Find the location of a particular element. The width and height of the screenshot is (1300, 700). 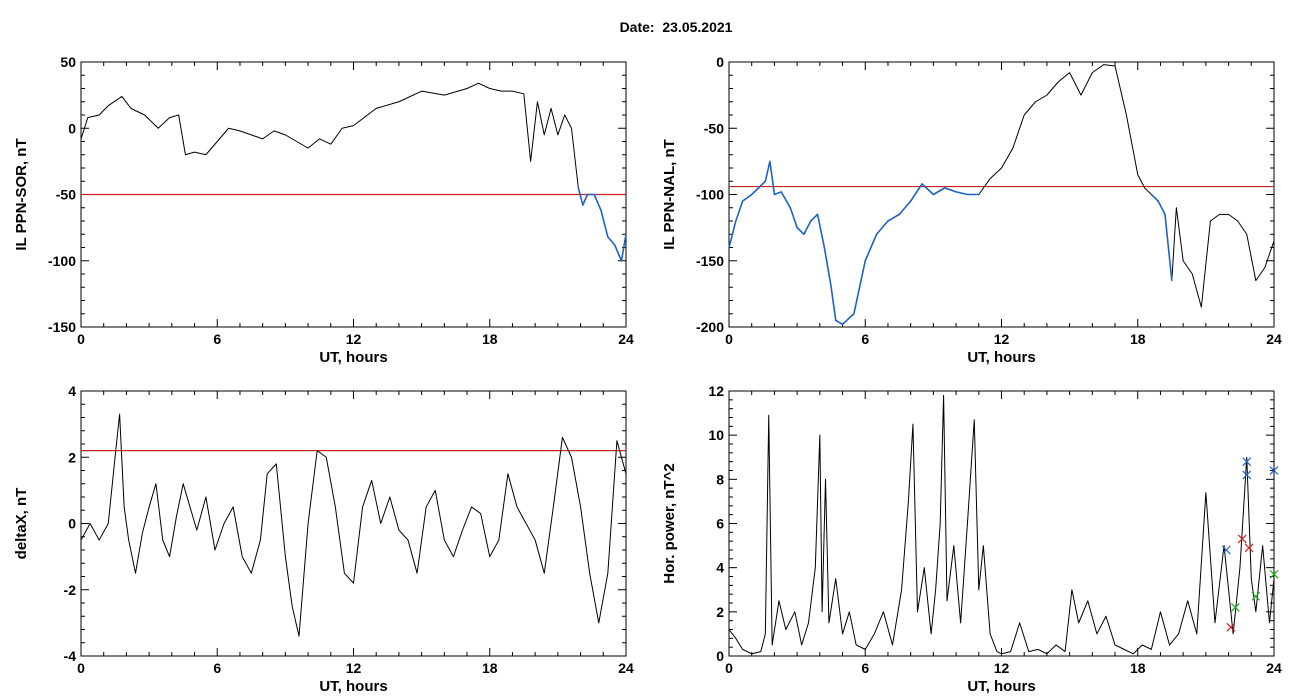

nal-x-tick-label: 12 is located at coordinates (1002, 339).